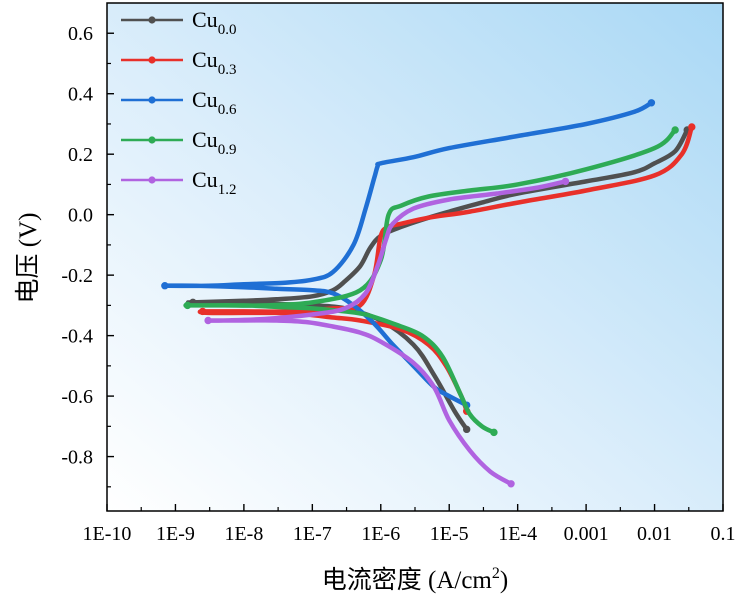 This screenshot has width=750, height=600. Describe the element at coordinates (80, 216) in the screenshot. I see `y-tick-label: 0.0` at that location.